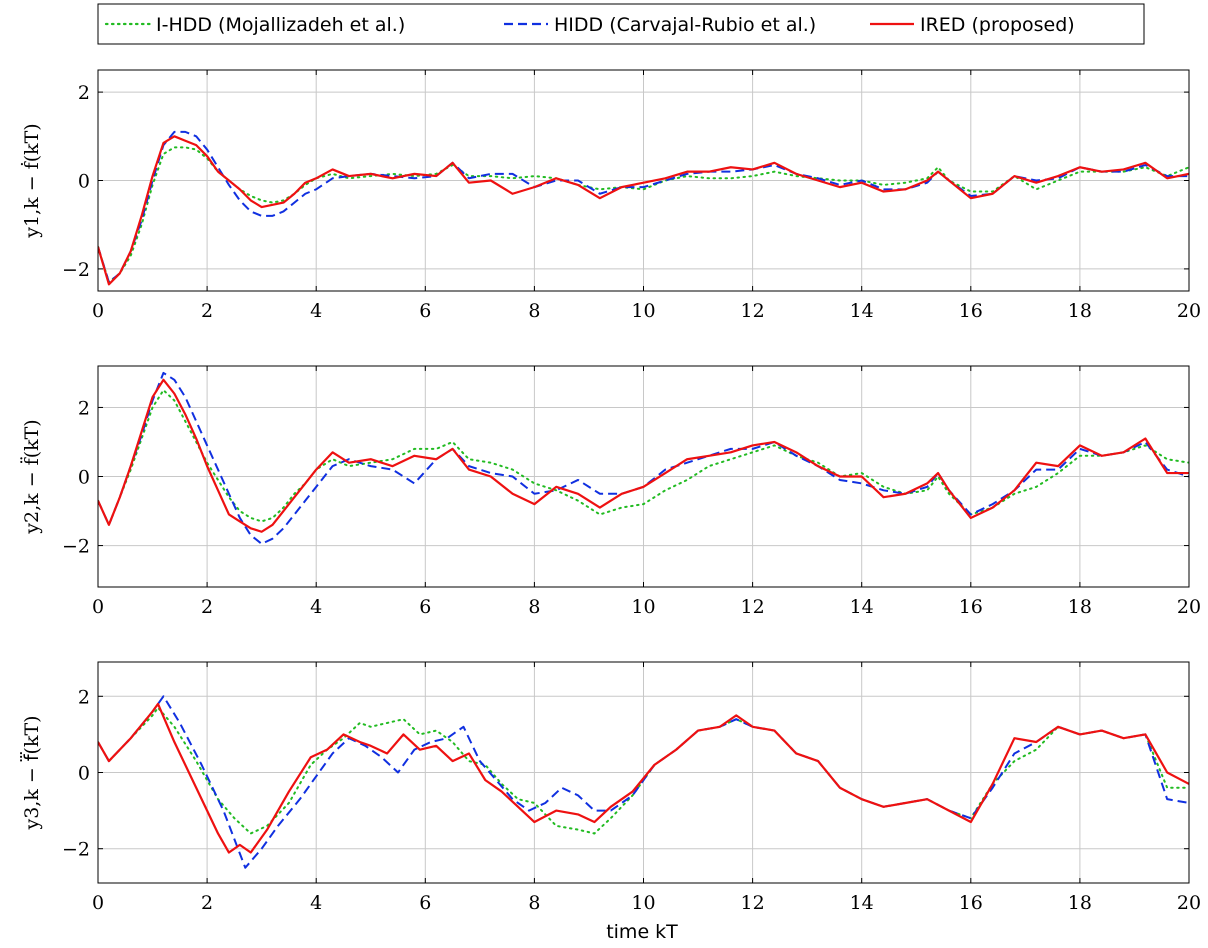 The height and width of the screenshot is (948, 1208). I want to click on y-axis-label: y2,k − f̈(kT), so click(31, 476).